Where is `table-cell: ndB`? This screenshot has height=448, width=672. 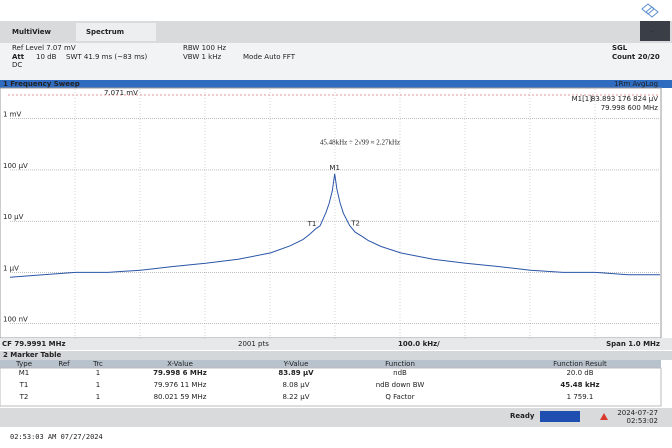
table-cell: ndB is located at coordinates (400, 373).